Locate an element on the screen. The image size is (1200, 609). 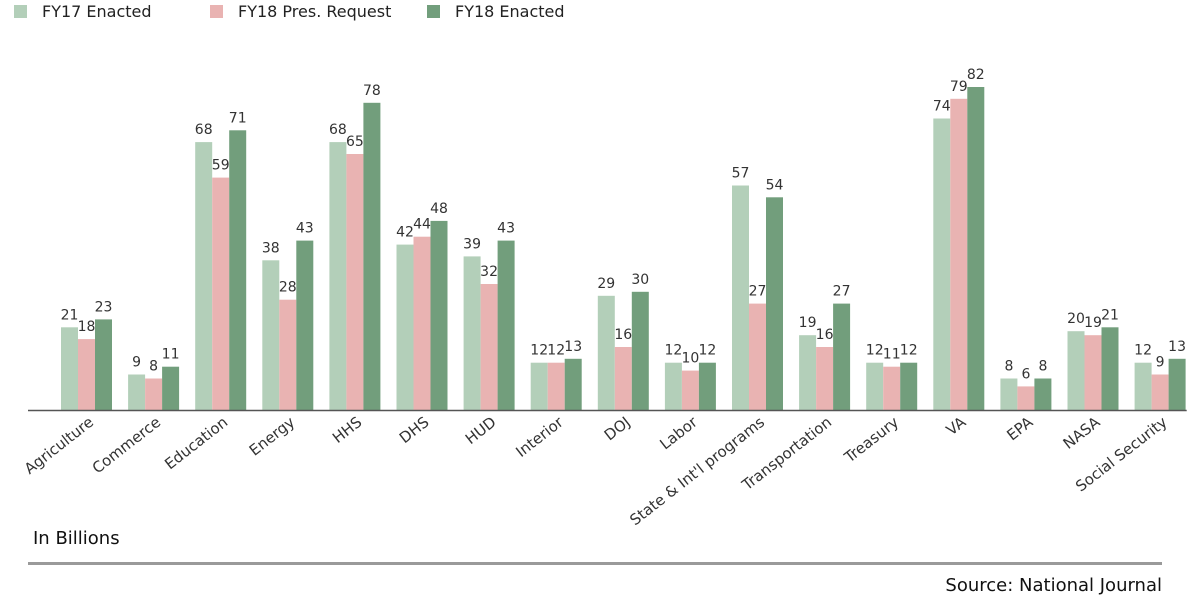
data-label: 57 is located at coordinates (741, 174).